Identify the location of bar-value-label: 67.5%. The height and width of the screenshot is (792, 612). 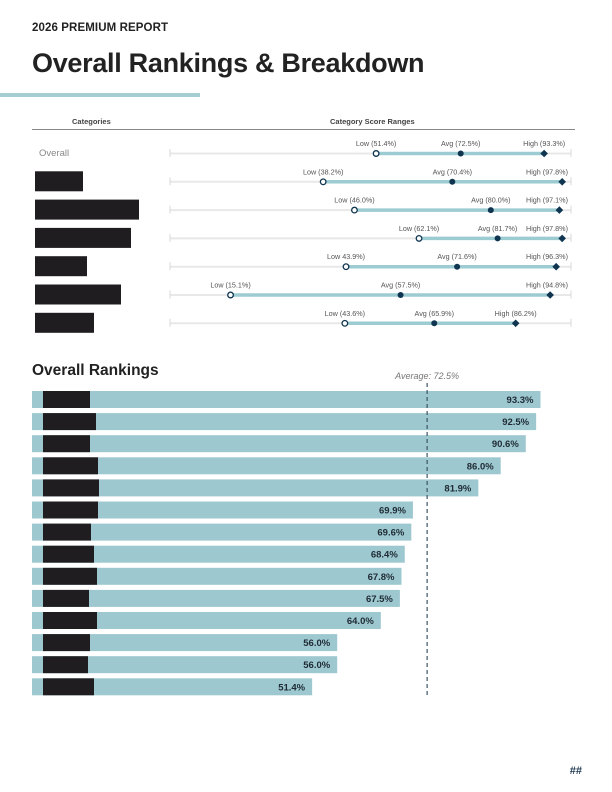
(379, 599).